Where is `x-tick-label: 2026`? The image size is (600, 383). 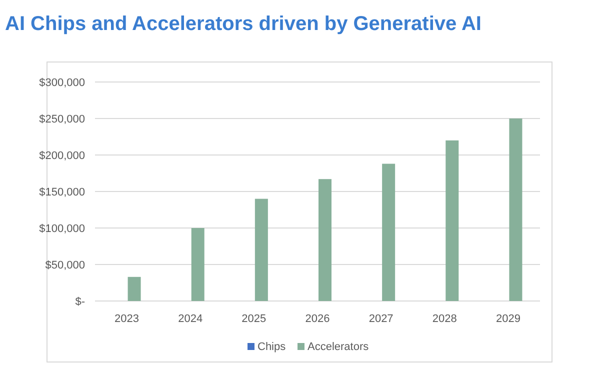
x-tick-label: 2026 is located at coordinates (317, 319).